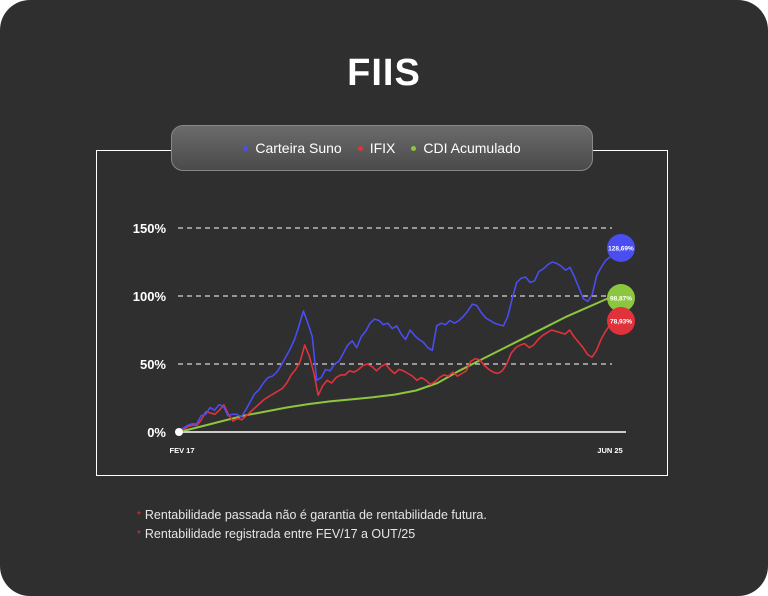  I want to click on y-tick-label: 50%, so click(153, 364).